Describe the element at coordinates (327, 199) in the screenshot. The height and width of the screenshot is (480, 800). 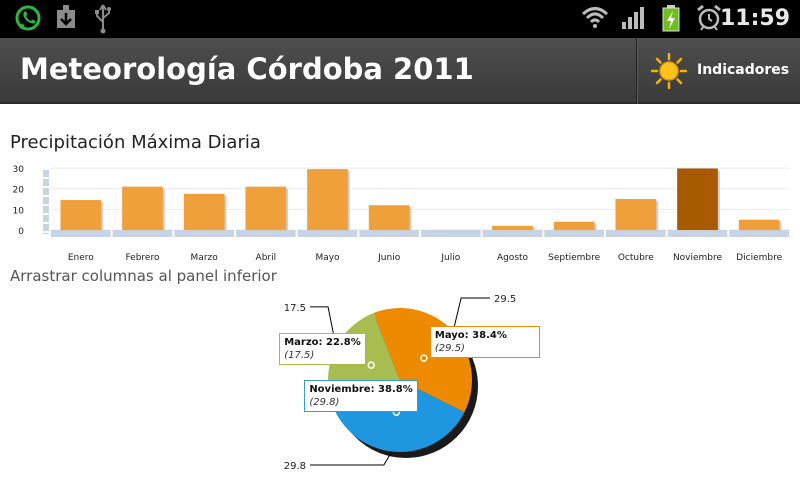
I see `bar-mayo` at that location.